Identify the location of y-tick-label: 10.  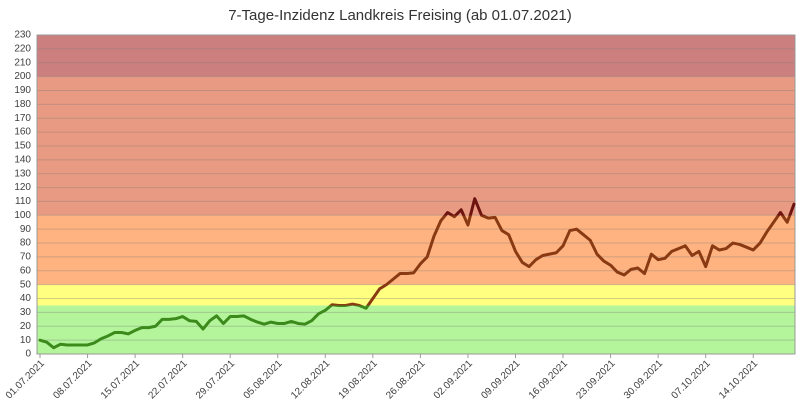
(26, 340).